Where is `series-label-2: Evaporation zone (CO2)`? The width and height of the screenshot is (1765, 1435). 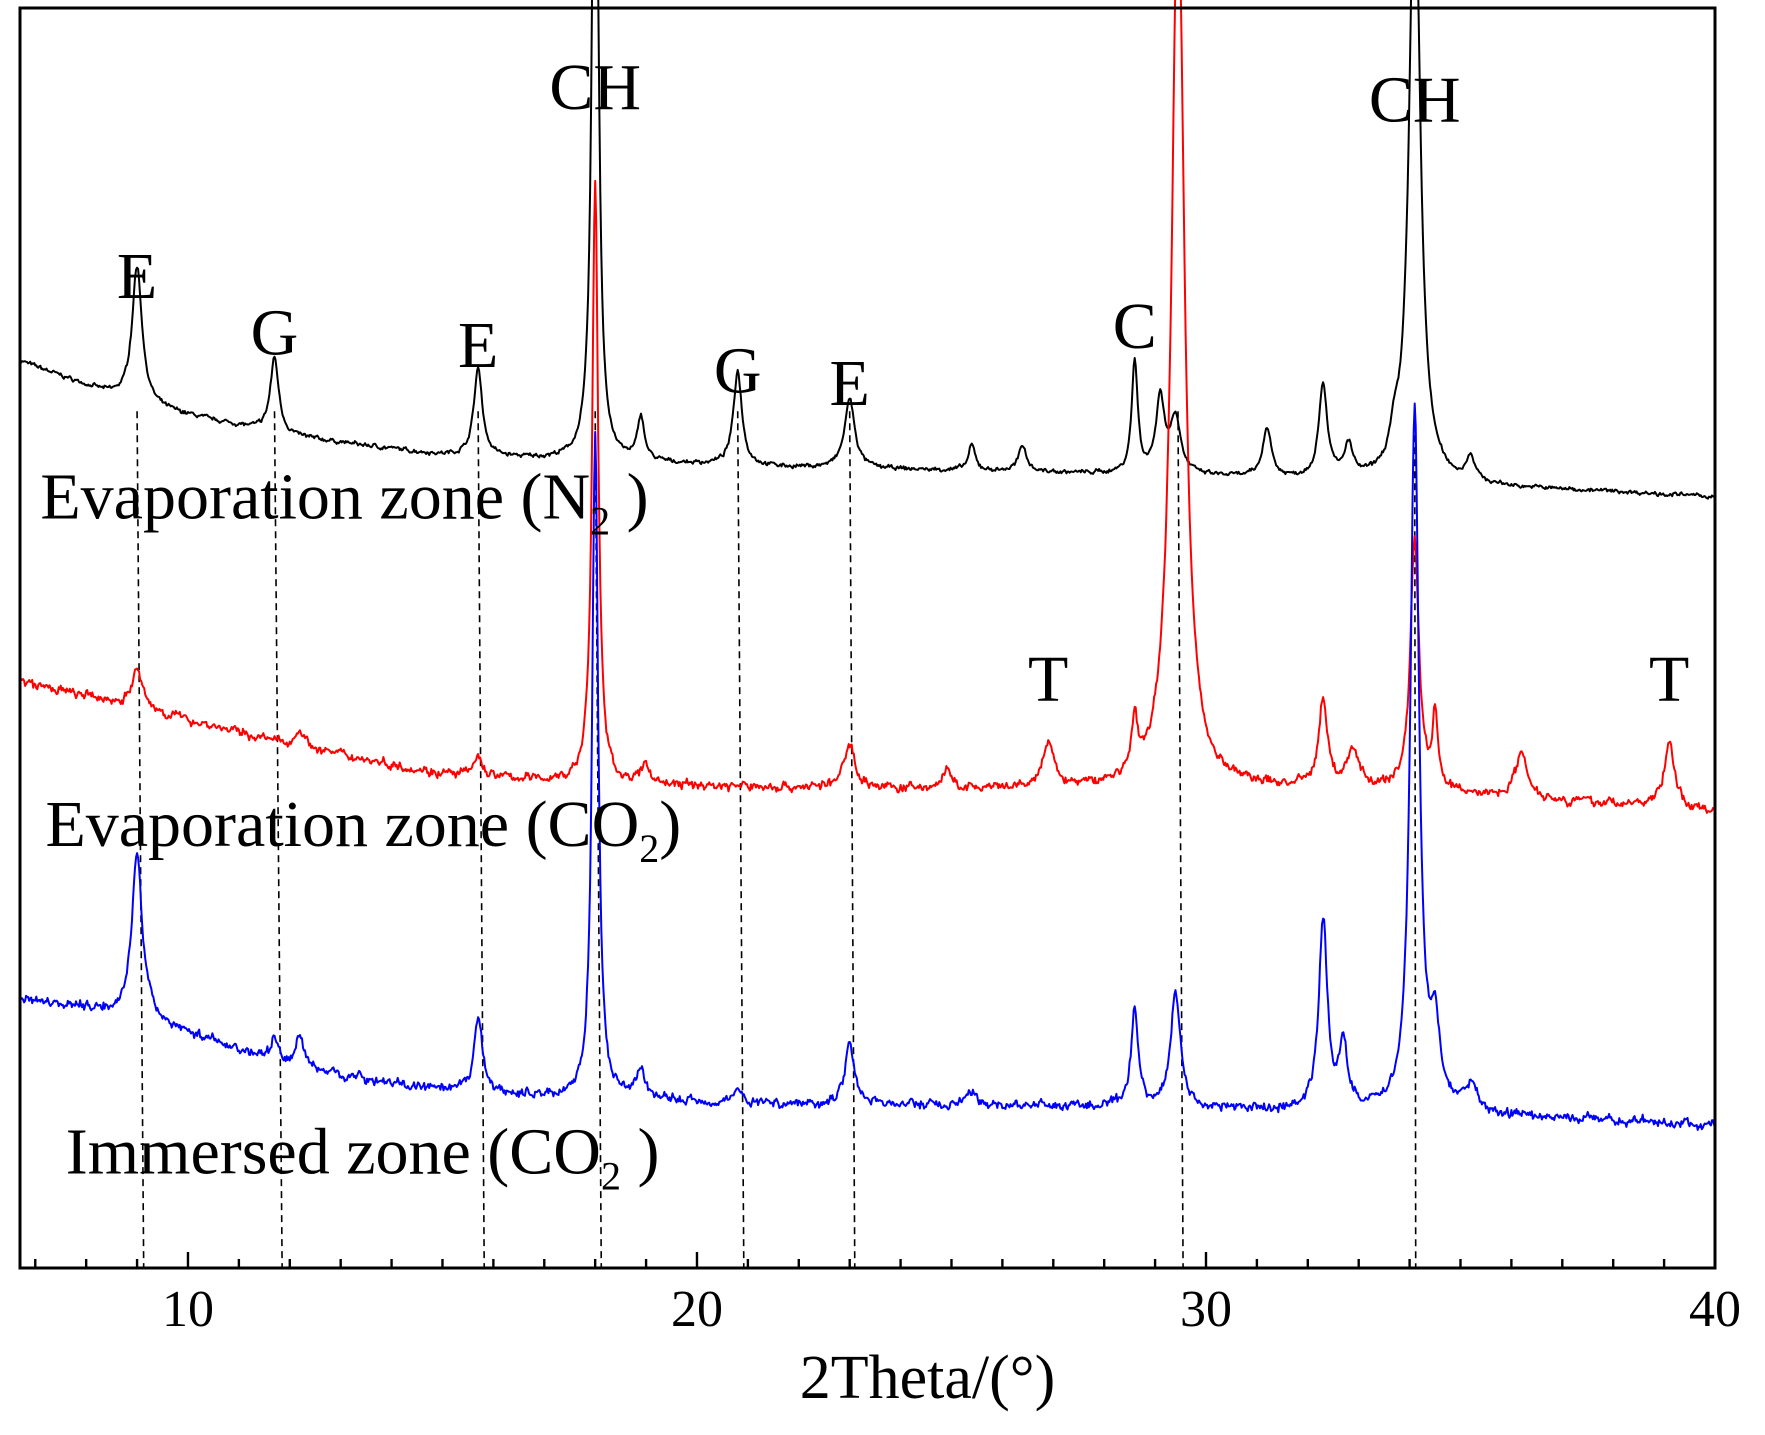
series-label-2: Evaporation zone (CO2) is located at coordinates (363, 829).